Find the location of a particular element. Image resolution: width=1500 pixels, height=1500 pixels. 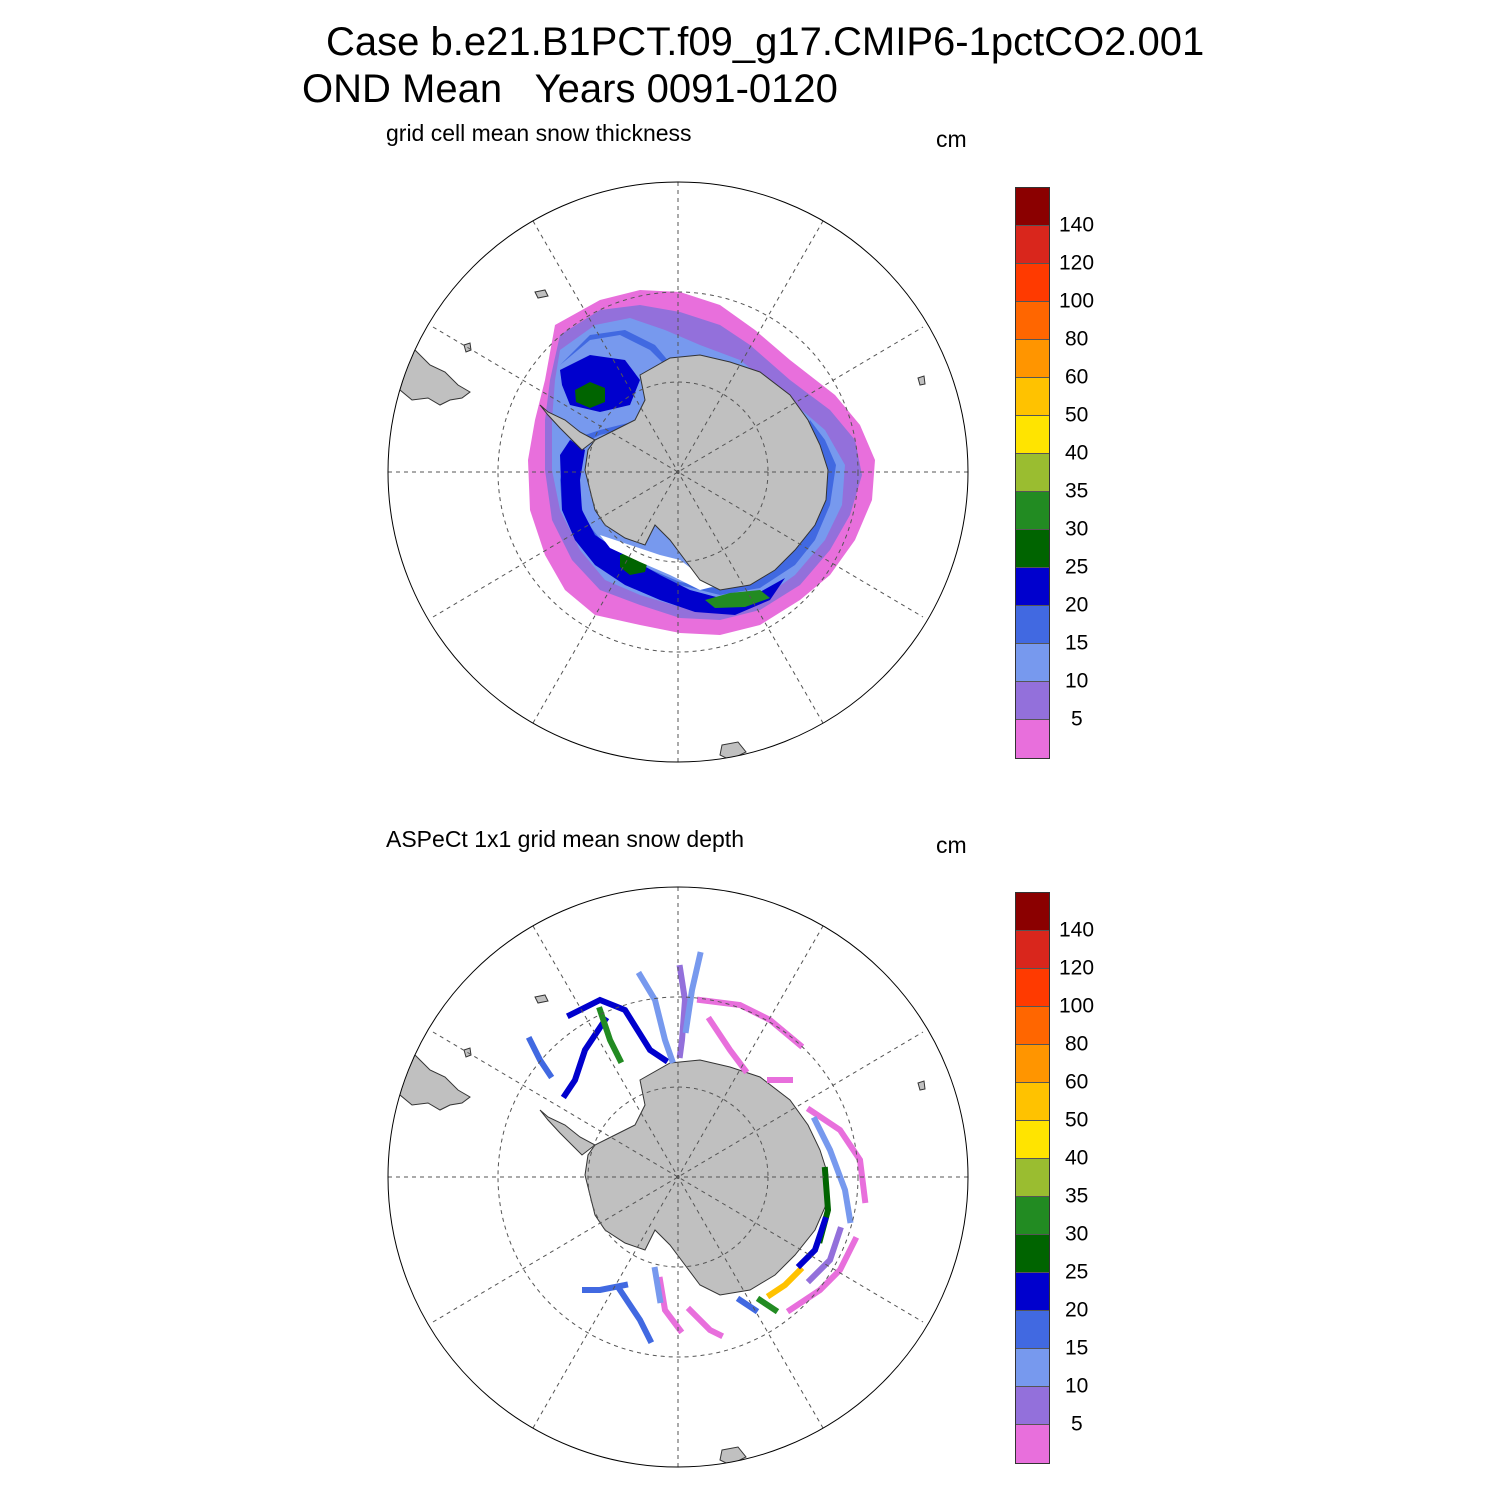

observation-tracks is located at coordinates (697, 1148).